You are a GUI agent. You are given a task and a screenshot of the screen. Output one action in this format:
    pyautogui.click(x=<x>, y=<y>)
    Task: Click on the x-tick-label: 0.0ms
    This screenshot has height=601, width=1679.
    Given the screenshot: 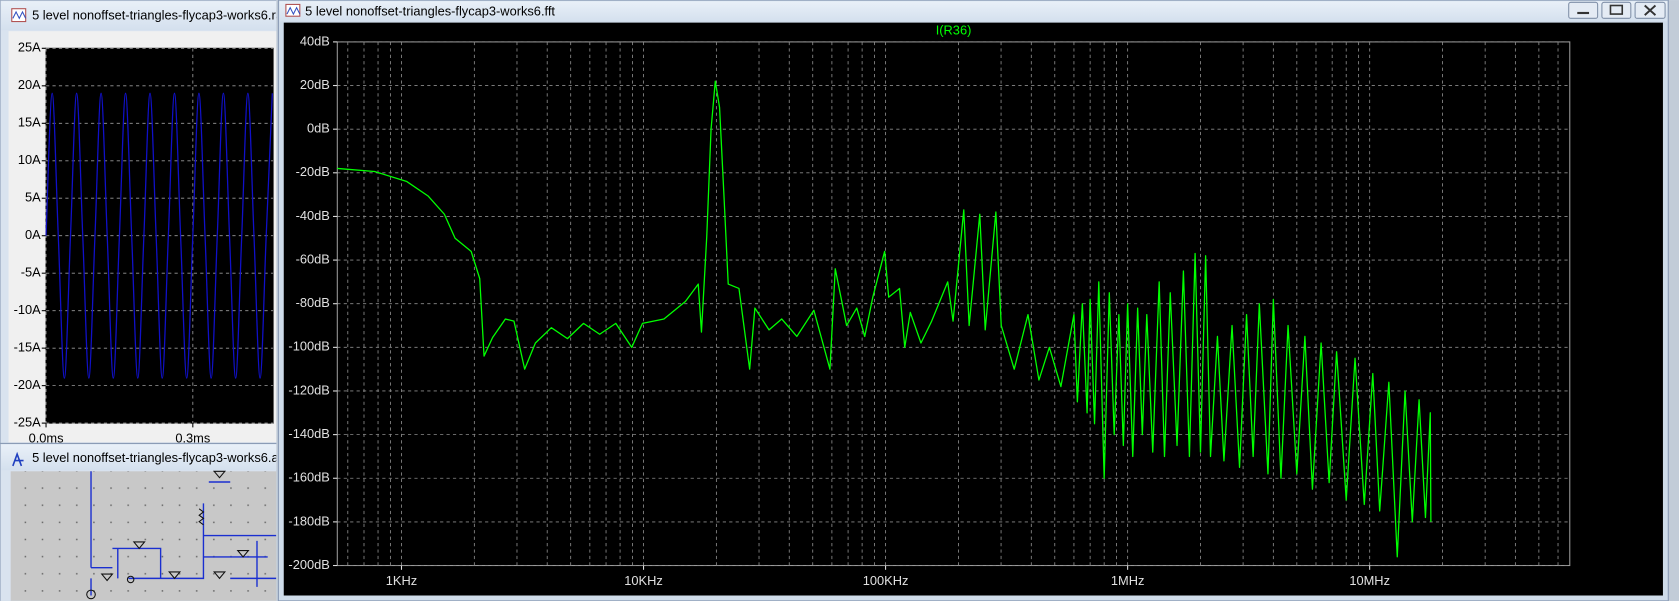 What is the action you would take?
    pyautogui.click(x=46, y=438)
    